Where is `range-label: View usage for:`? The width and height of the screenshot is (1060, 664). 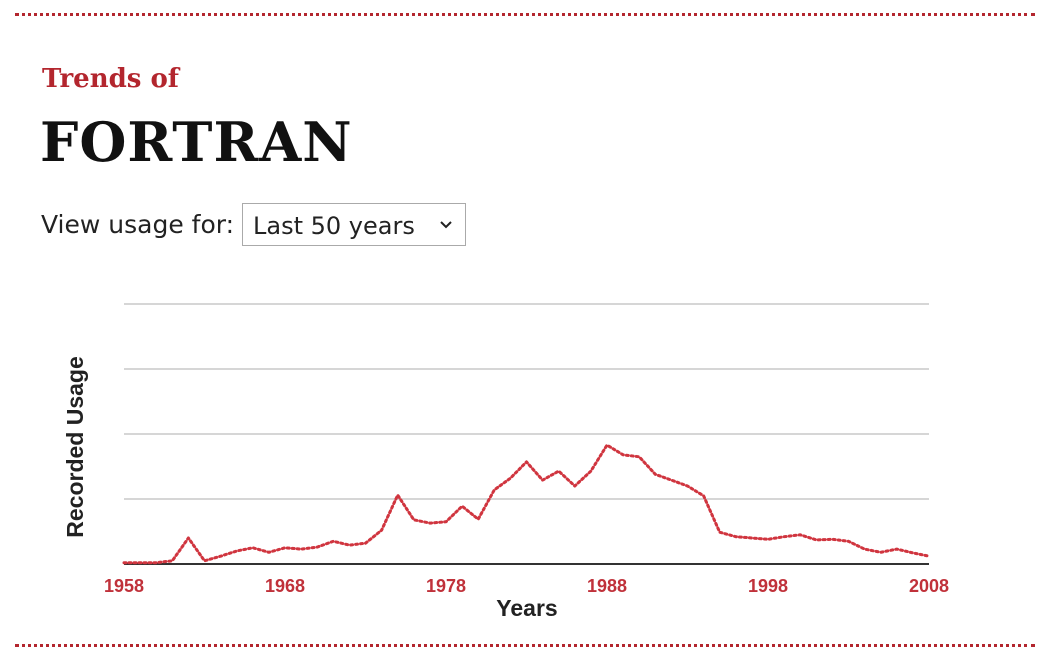 range-label: View usage for: is located at coordinates (138, 224).